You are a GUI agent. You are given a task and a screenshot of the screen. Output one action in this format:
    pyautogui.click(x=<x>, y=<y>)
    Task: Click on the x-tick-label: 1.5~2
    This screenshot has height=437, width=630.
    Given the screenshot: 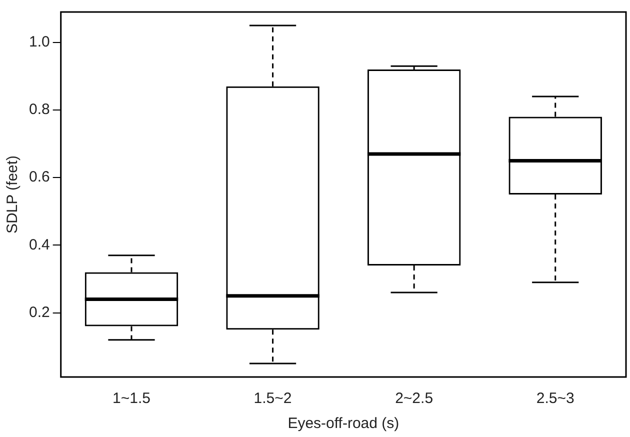 What is the action you would take?
    pyautogui.click(x=273, y=399)
    